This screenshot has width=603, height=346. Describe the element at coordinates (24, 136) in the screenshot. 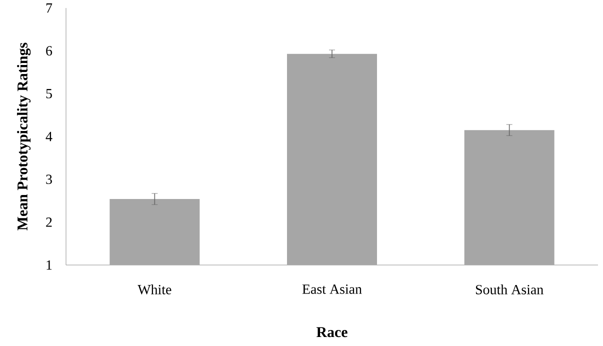

I see `y-axis-title: Mean Prototypicality Ratings` at that location.